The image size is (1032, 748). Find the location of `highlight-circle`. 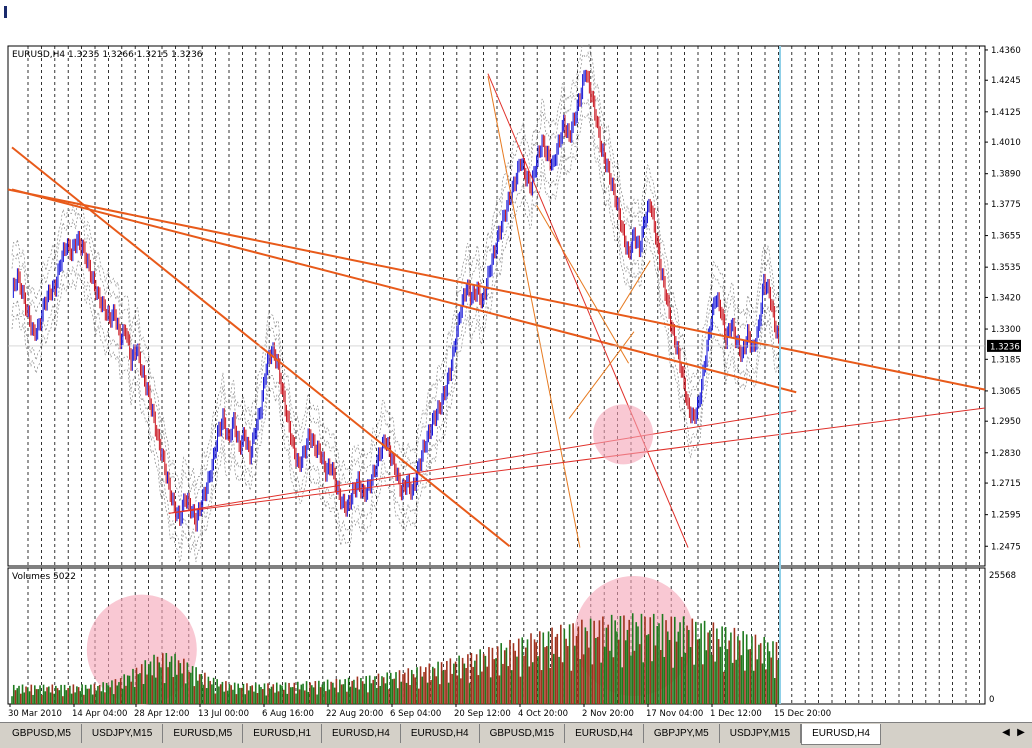

highlight-circle is located at coordinates (623, 434).